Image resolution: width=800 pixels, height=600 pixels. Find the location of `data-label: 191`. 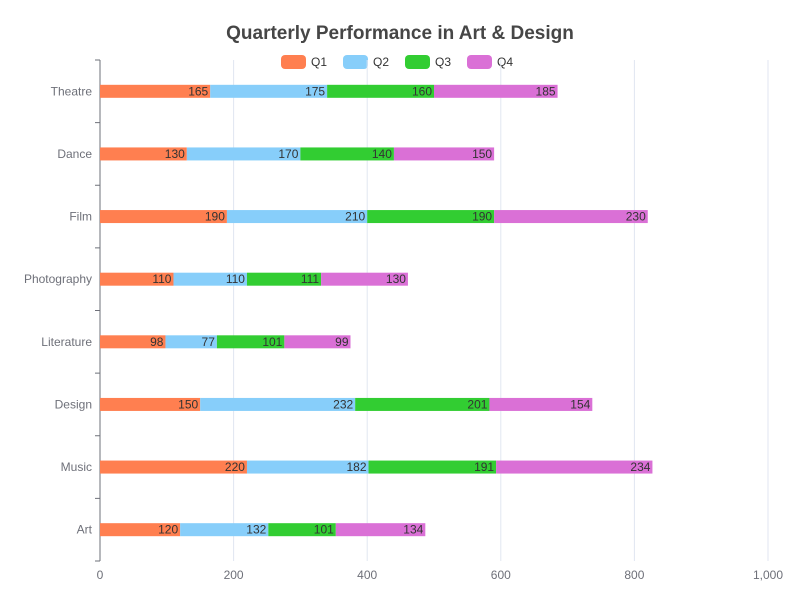

data-label: 191 is located at coordinates (484, 467).